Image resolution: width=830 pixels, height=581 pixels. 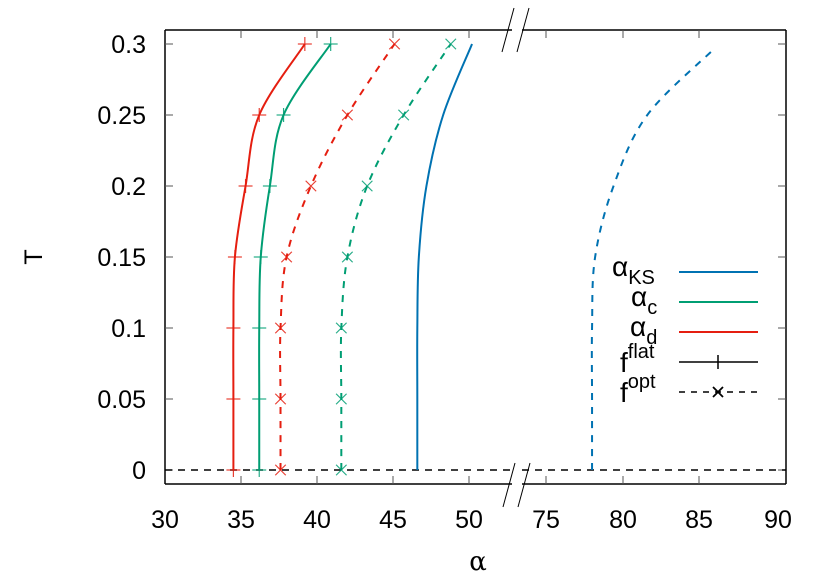 What do you see at coordinates (515, 30) in the screenshot?
I see `axis-break-top` at bounding box center [515, 30].